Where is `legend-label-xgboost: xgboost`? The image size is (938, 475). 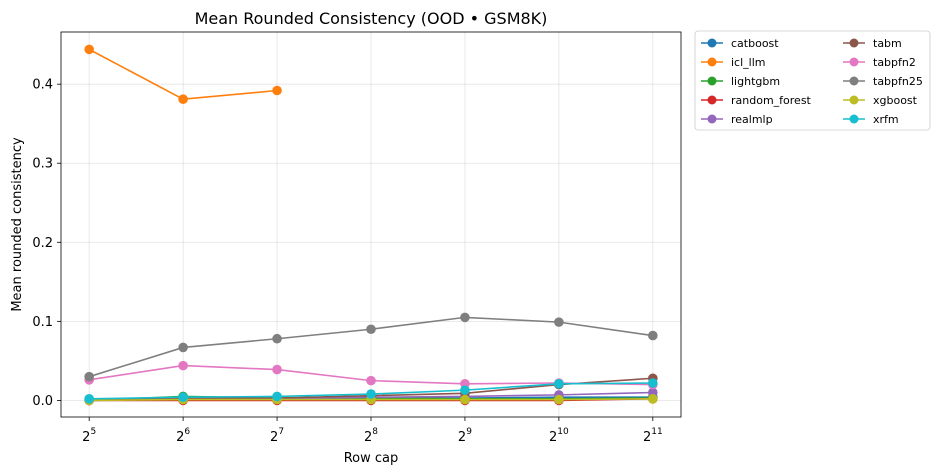 legend-label-xgboost: xgboost is located at coordinates (895, 100).